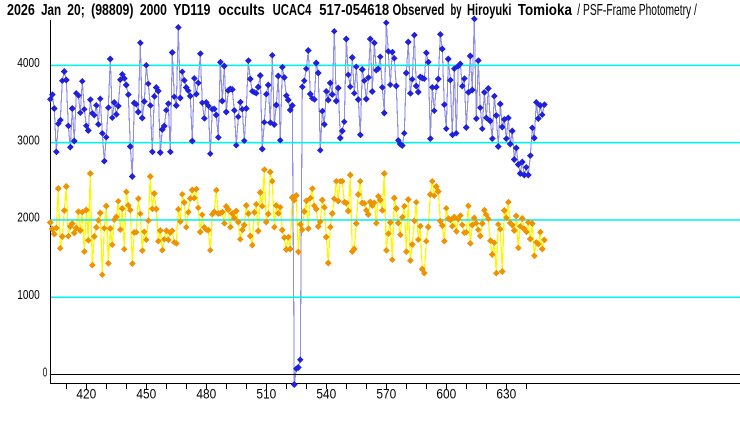 The height and width of the screenshot is (425, 740). Describe the element at coordinates (354, 10) in the screenshot. I see `svg-text: 517-054618` at that location.